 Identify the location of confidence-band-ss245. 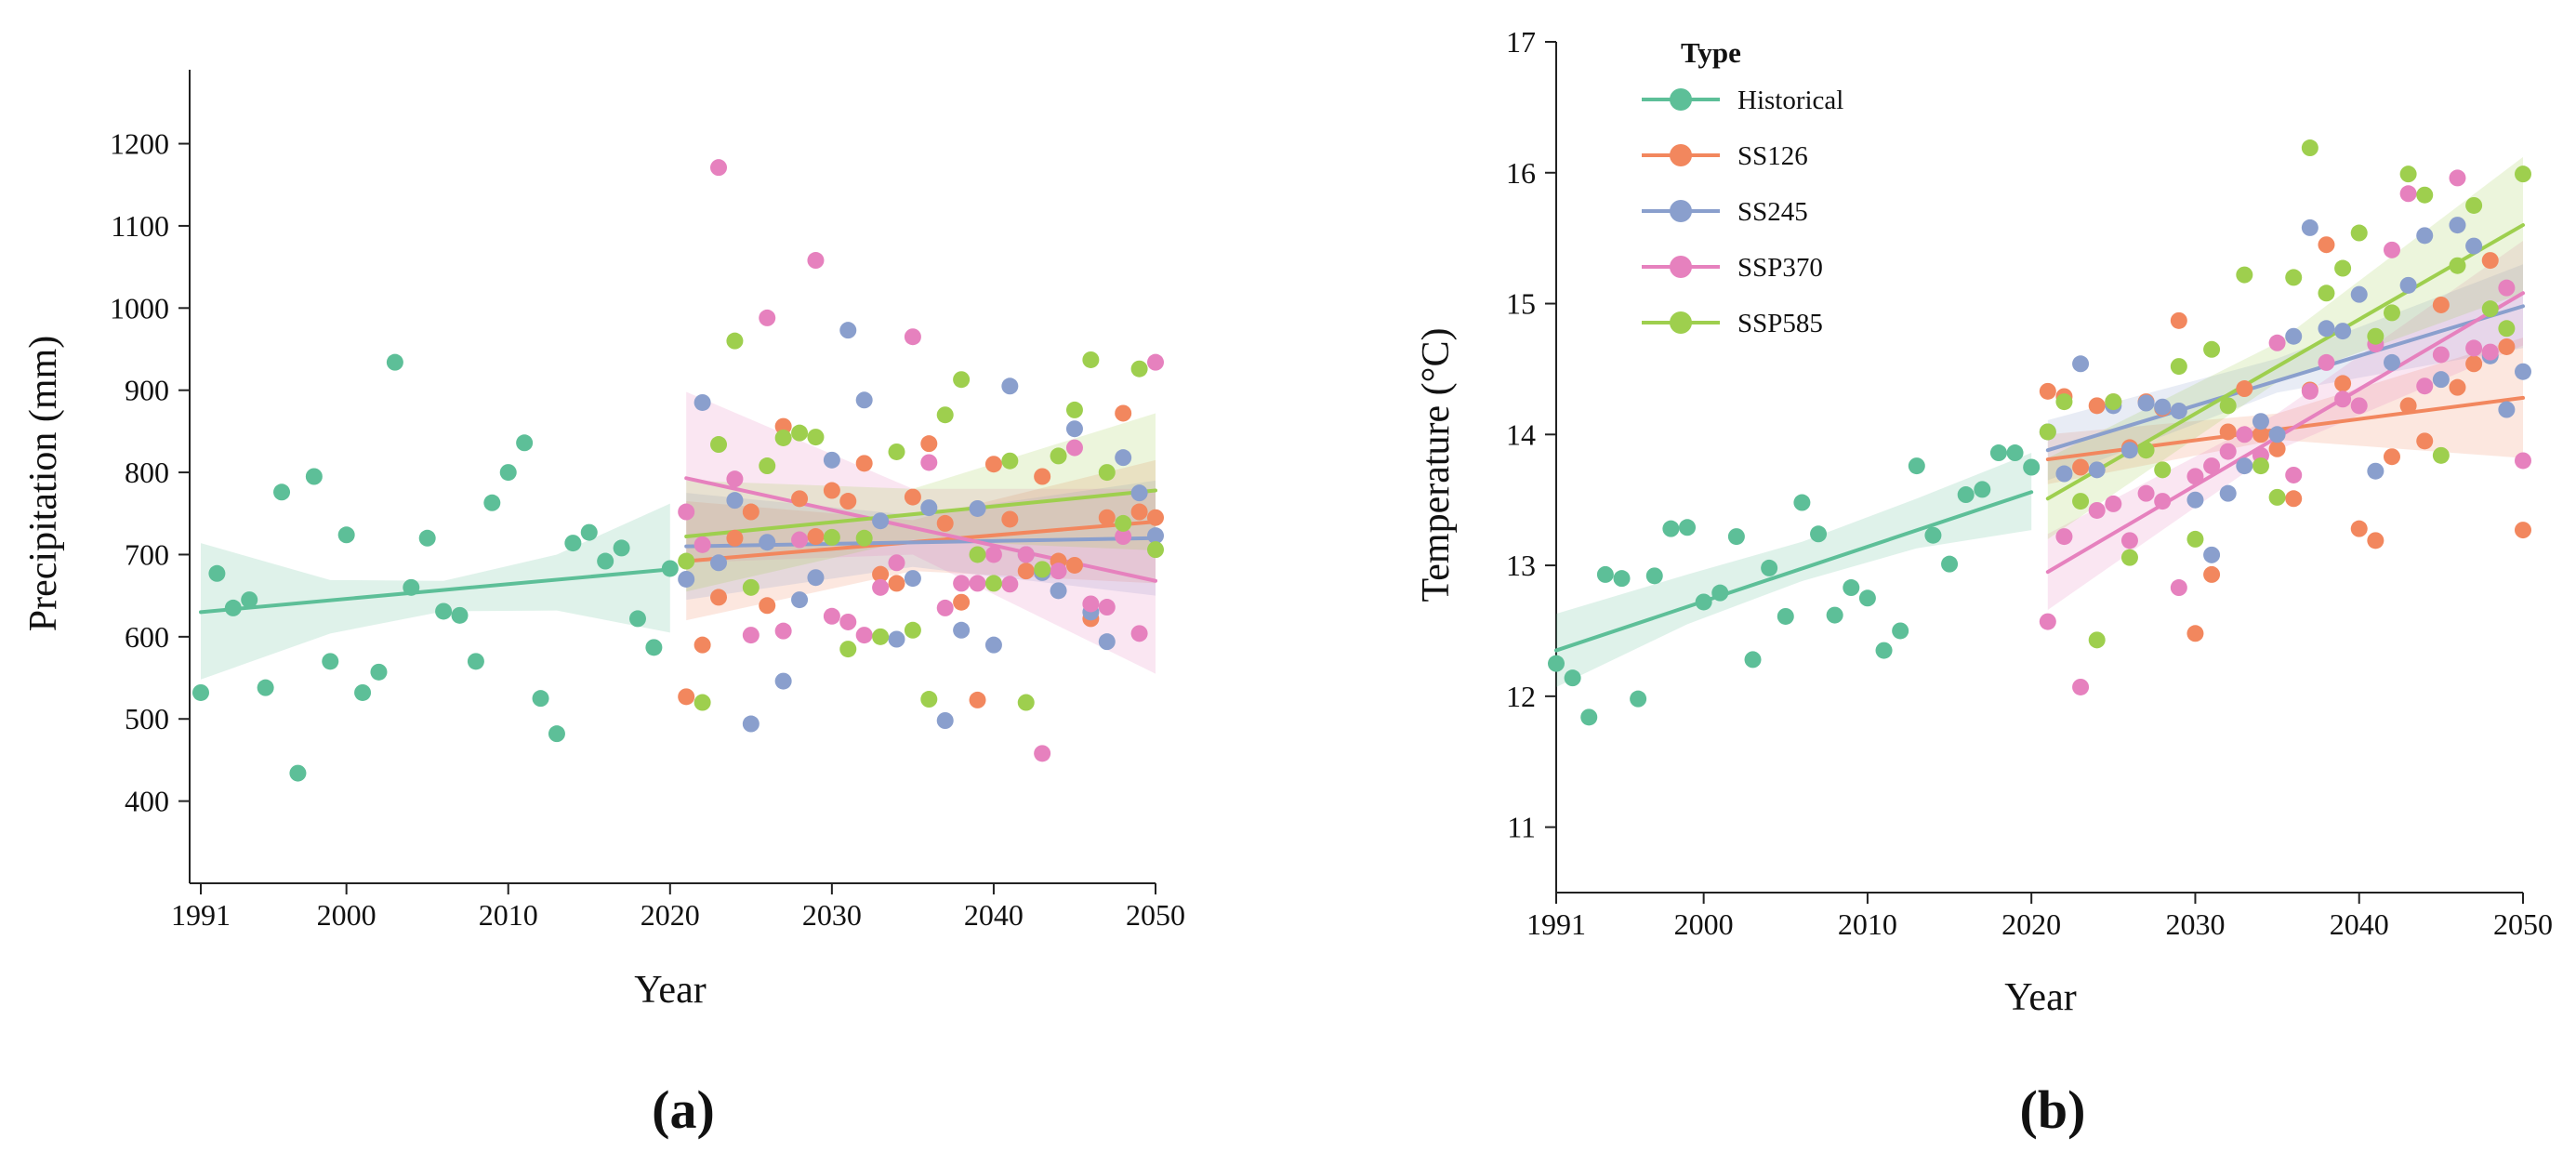
(2285, 373).